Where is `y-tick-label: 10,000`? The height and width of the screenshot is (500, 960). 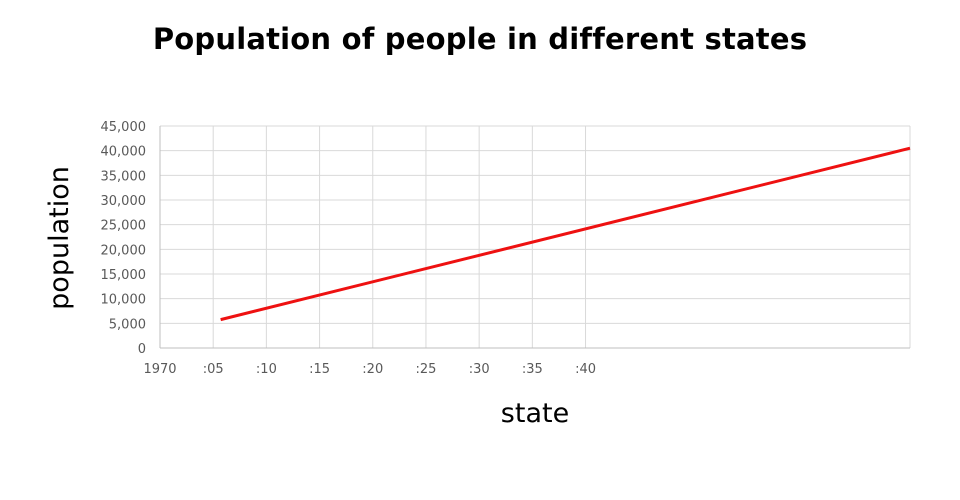
y-tick-label: 10,000 is located at coordinates (124, 300).